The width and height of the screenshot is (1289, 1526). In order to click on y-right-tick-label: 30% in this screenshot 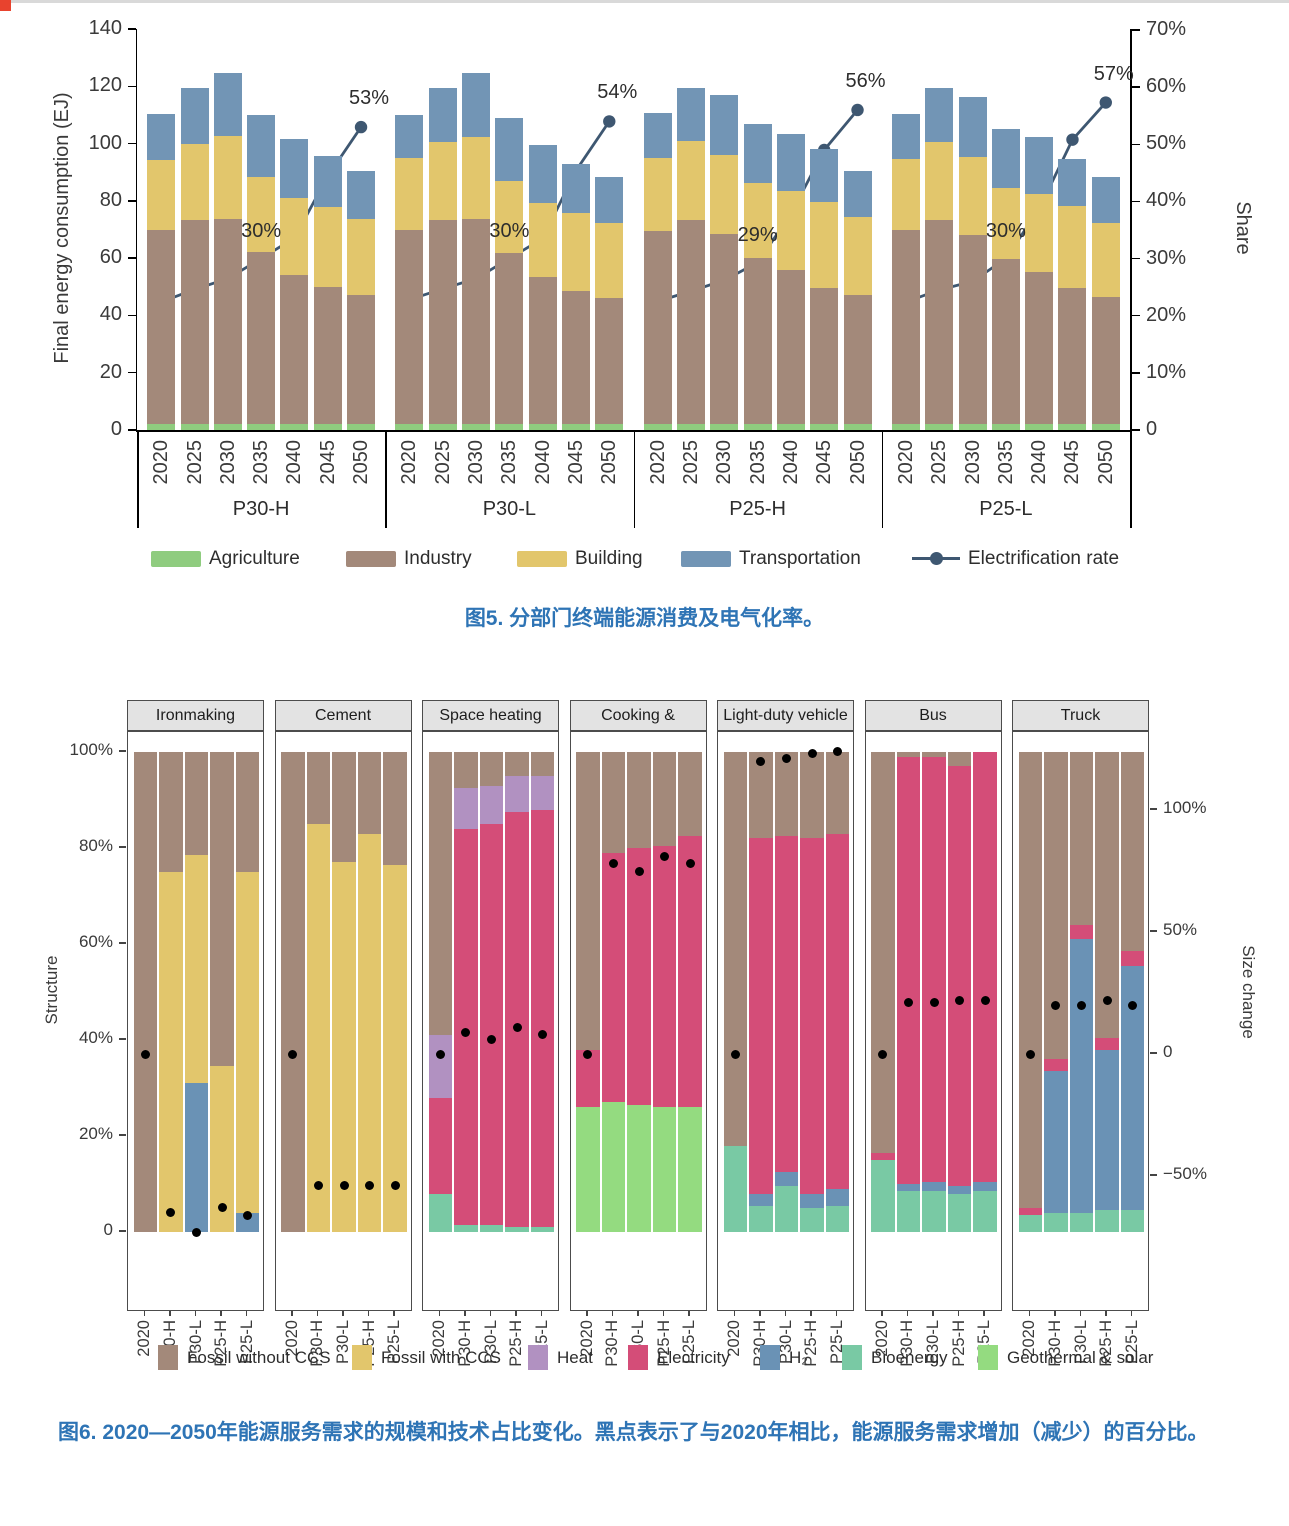, I will do `click(1166, 257)`.